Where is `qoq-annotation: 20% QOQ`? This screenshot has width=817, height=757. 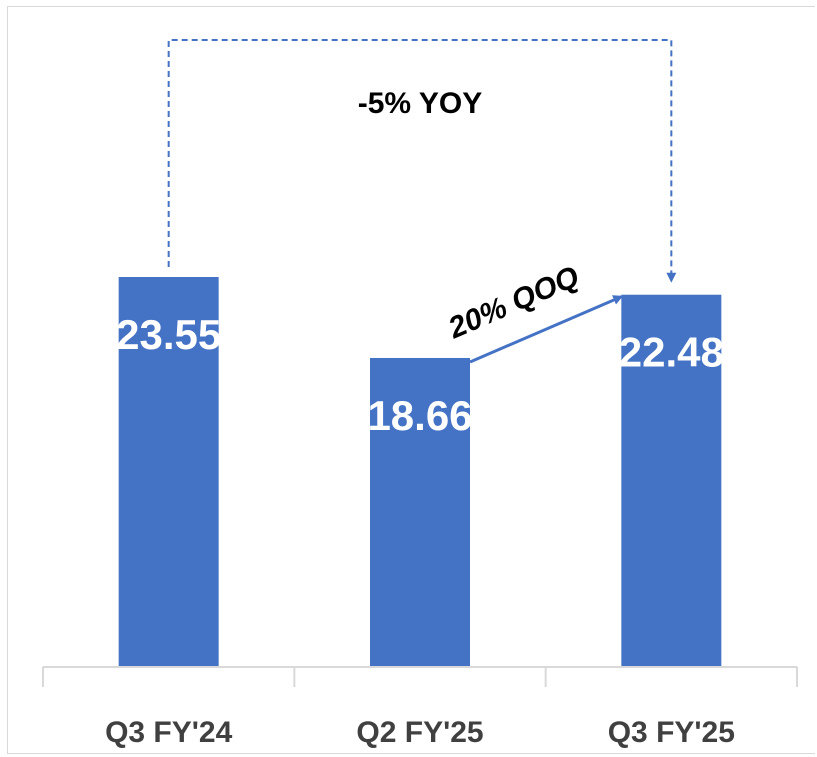 qoq-annotation: 20% QOQ is located at coordinates (513, 302).